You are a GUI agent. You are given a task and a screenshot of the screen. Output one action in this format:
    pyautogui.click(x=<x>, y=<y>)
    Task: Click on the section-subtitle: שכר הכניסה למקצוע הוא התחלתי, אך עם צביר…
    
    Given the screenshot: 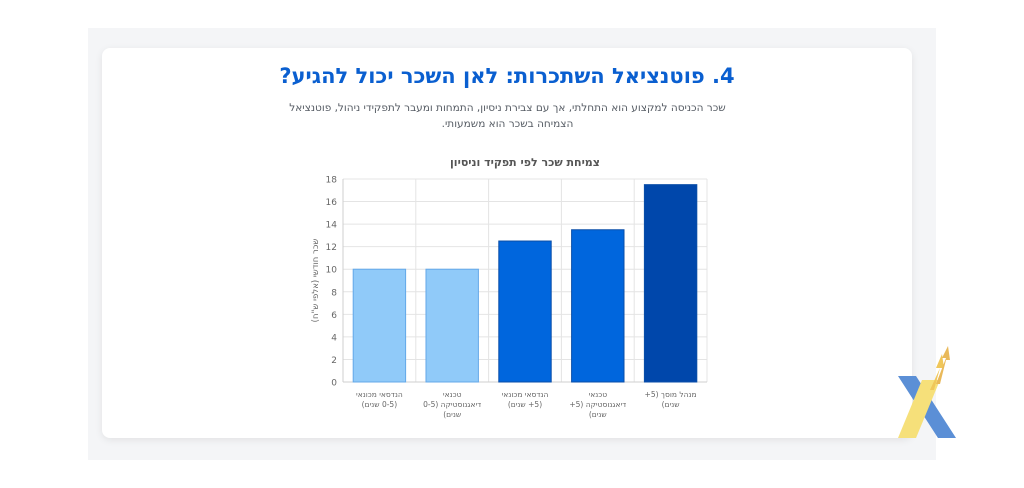 What is the action you would take?
    pyautogui.click(x=507, y=116)
    